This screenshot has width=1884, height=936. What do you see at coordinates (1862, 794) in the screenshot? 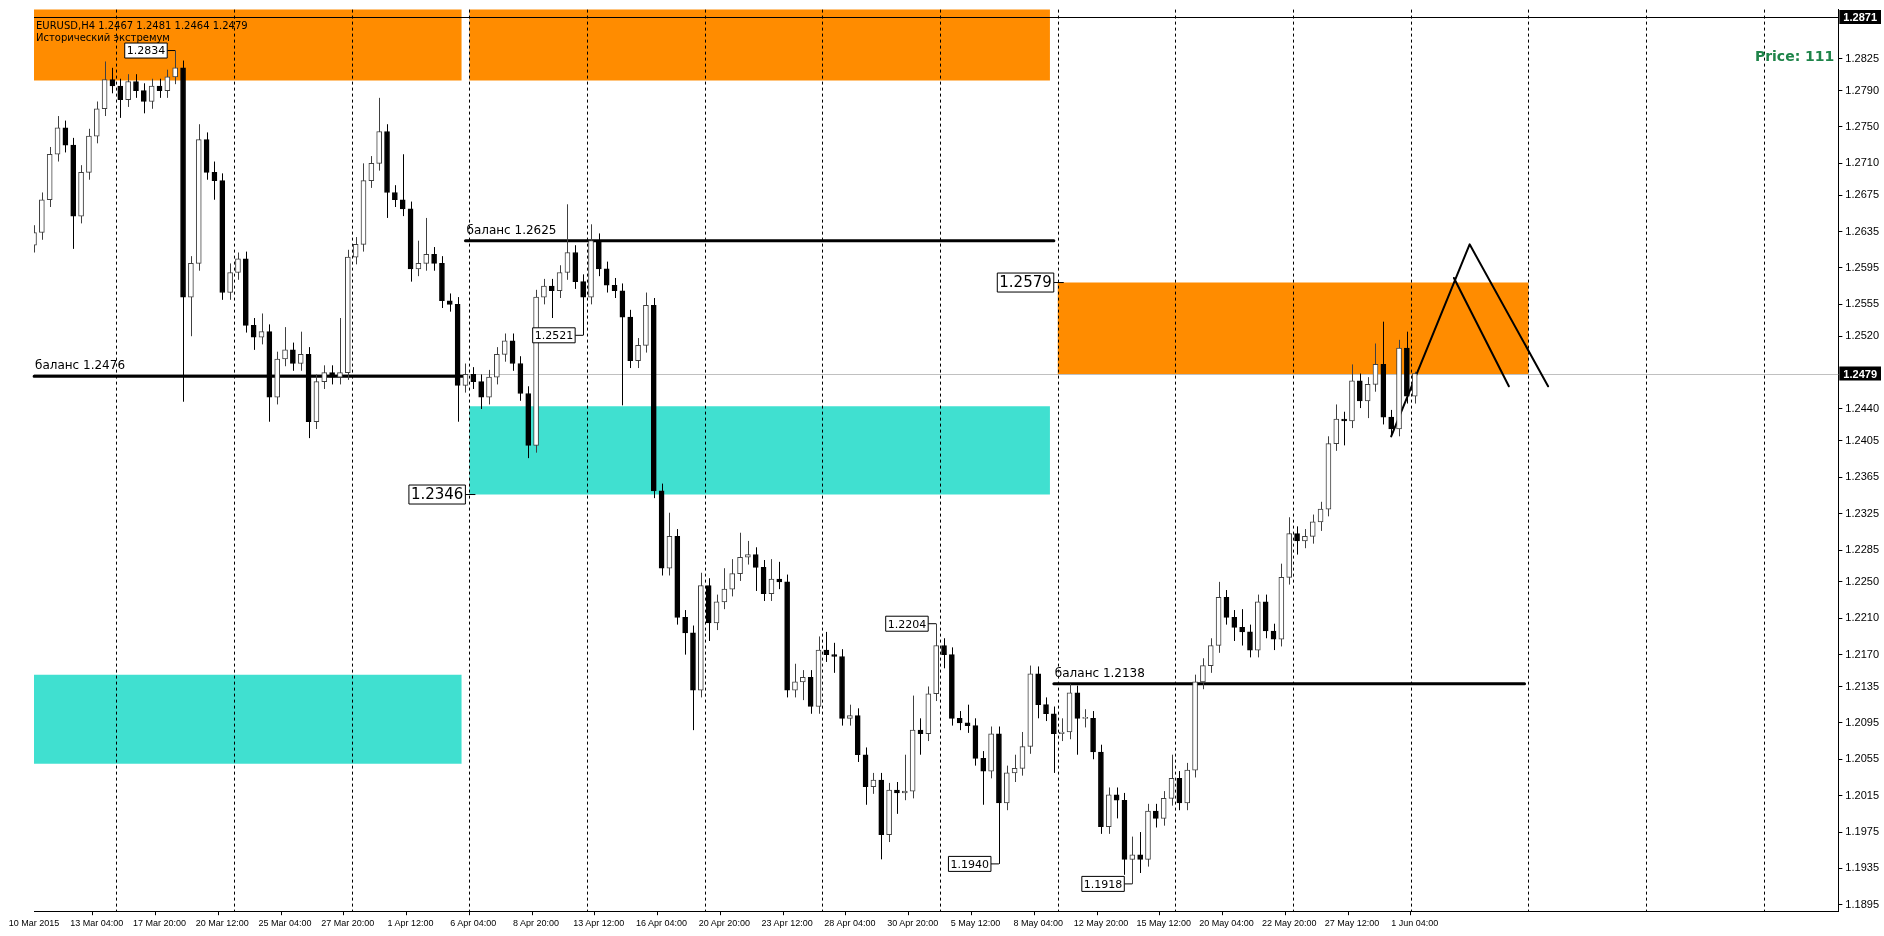
I see `y-tick-label: 1.2015` at bounding box center [1862, 794].